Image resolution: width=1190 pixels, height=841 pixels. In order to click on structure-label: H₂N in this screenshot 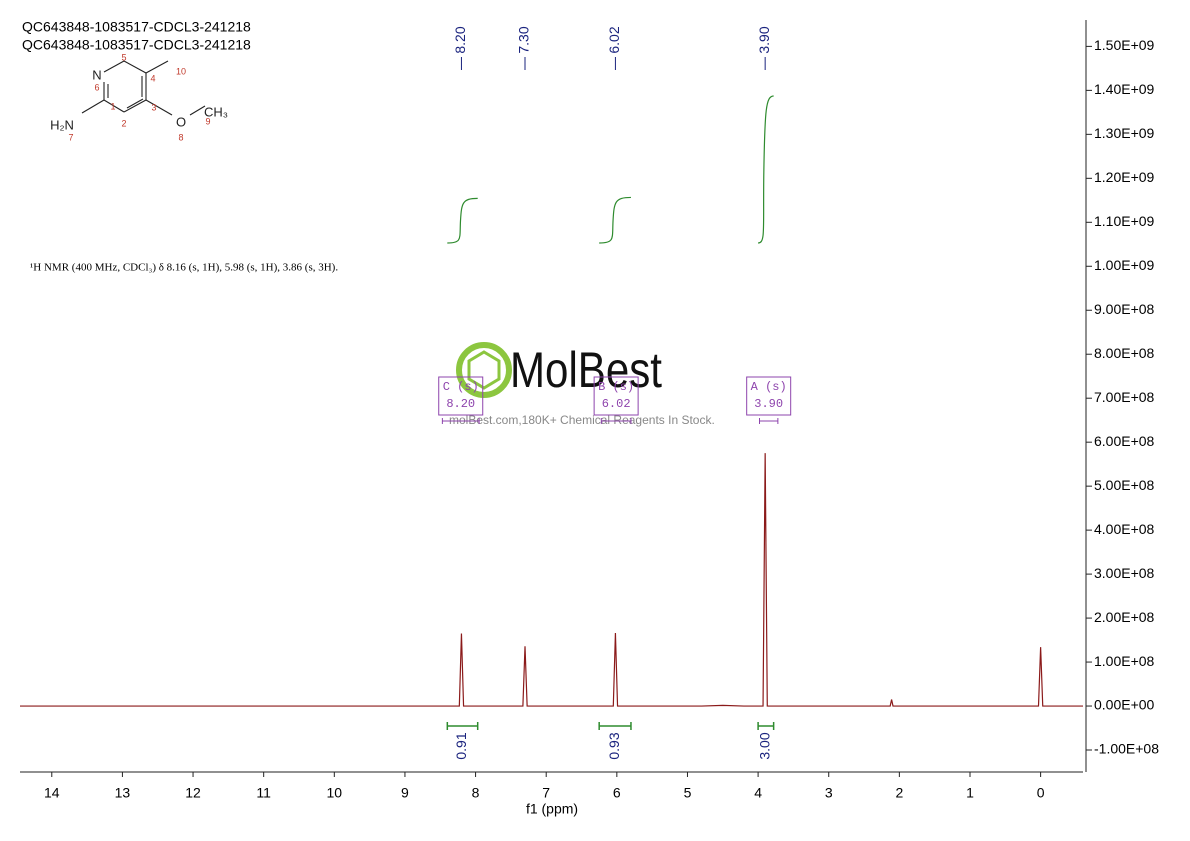, I will do `click(62, 124)`.